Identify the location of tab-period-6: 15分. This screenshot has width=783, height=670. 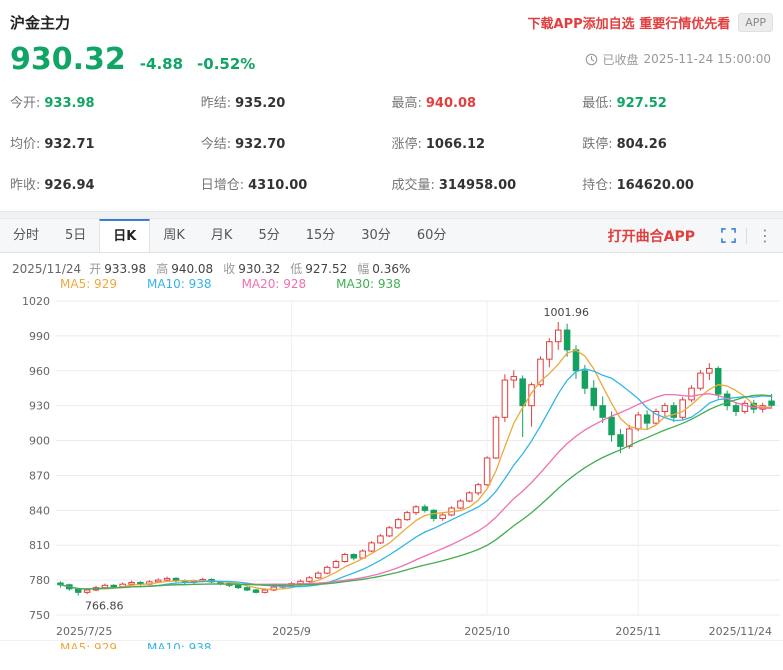
(320, 235).